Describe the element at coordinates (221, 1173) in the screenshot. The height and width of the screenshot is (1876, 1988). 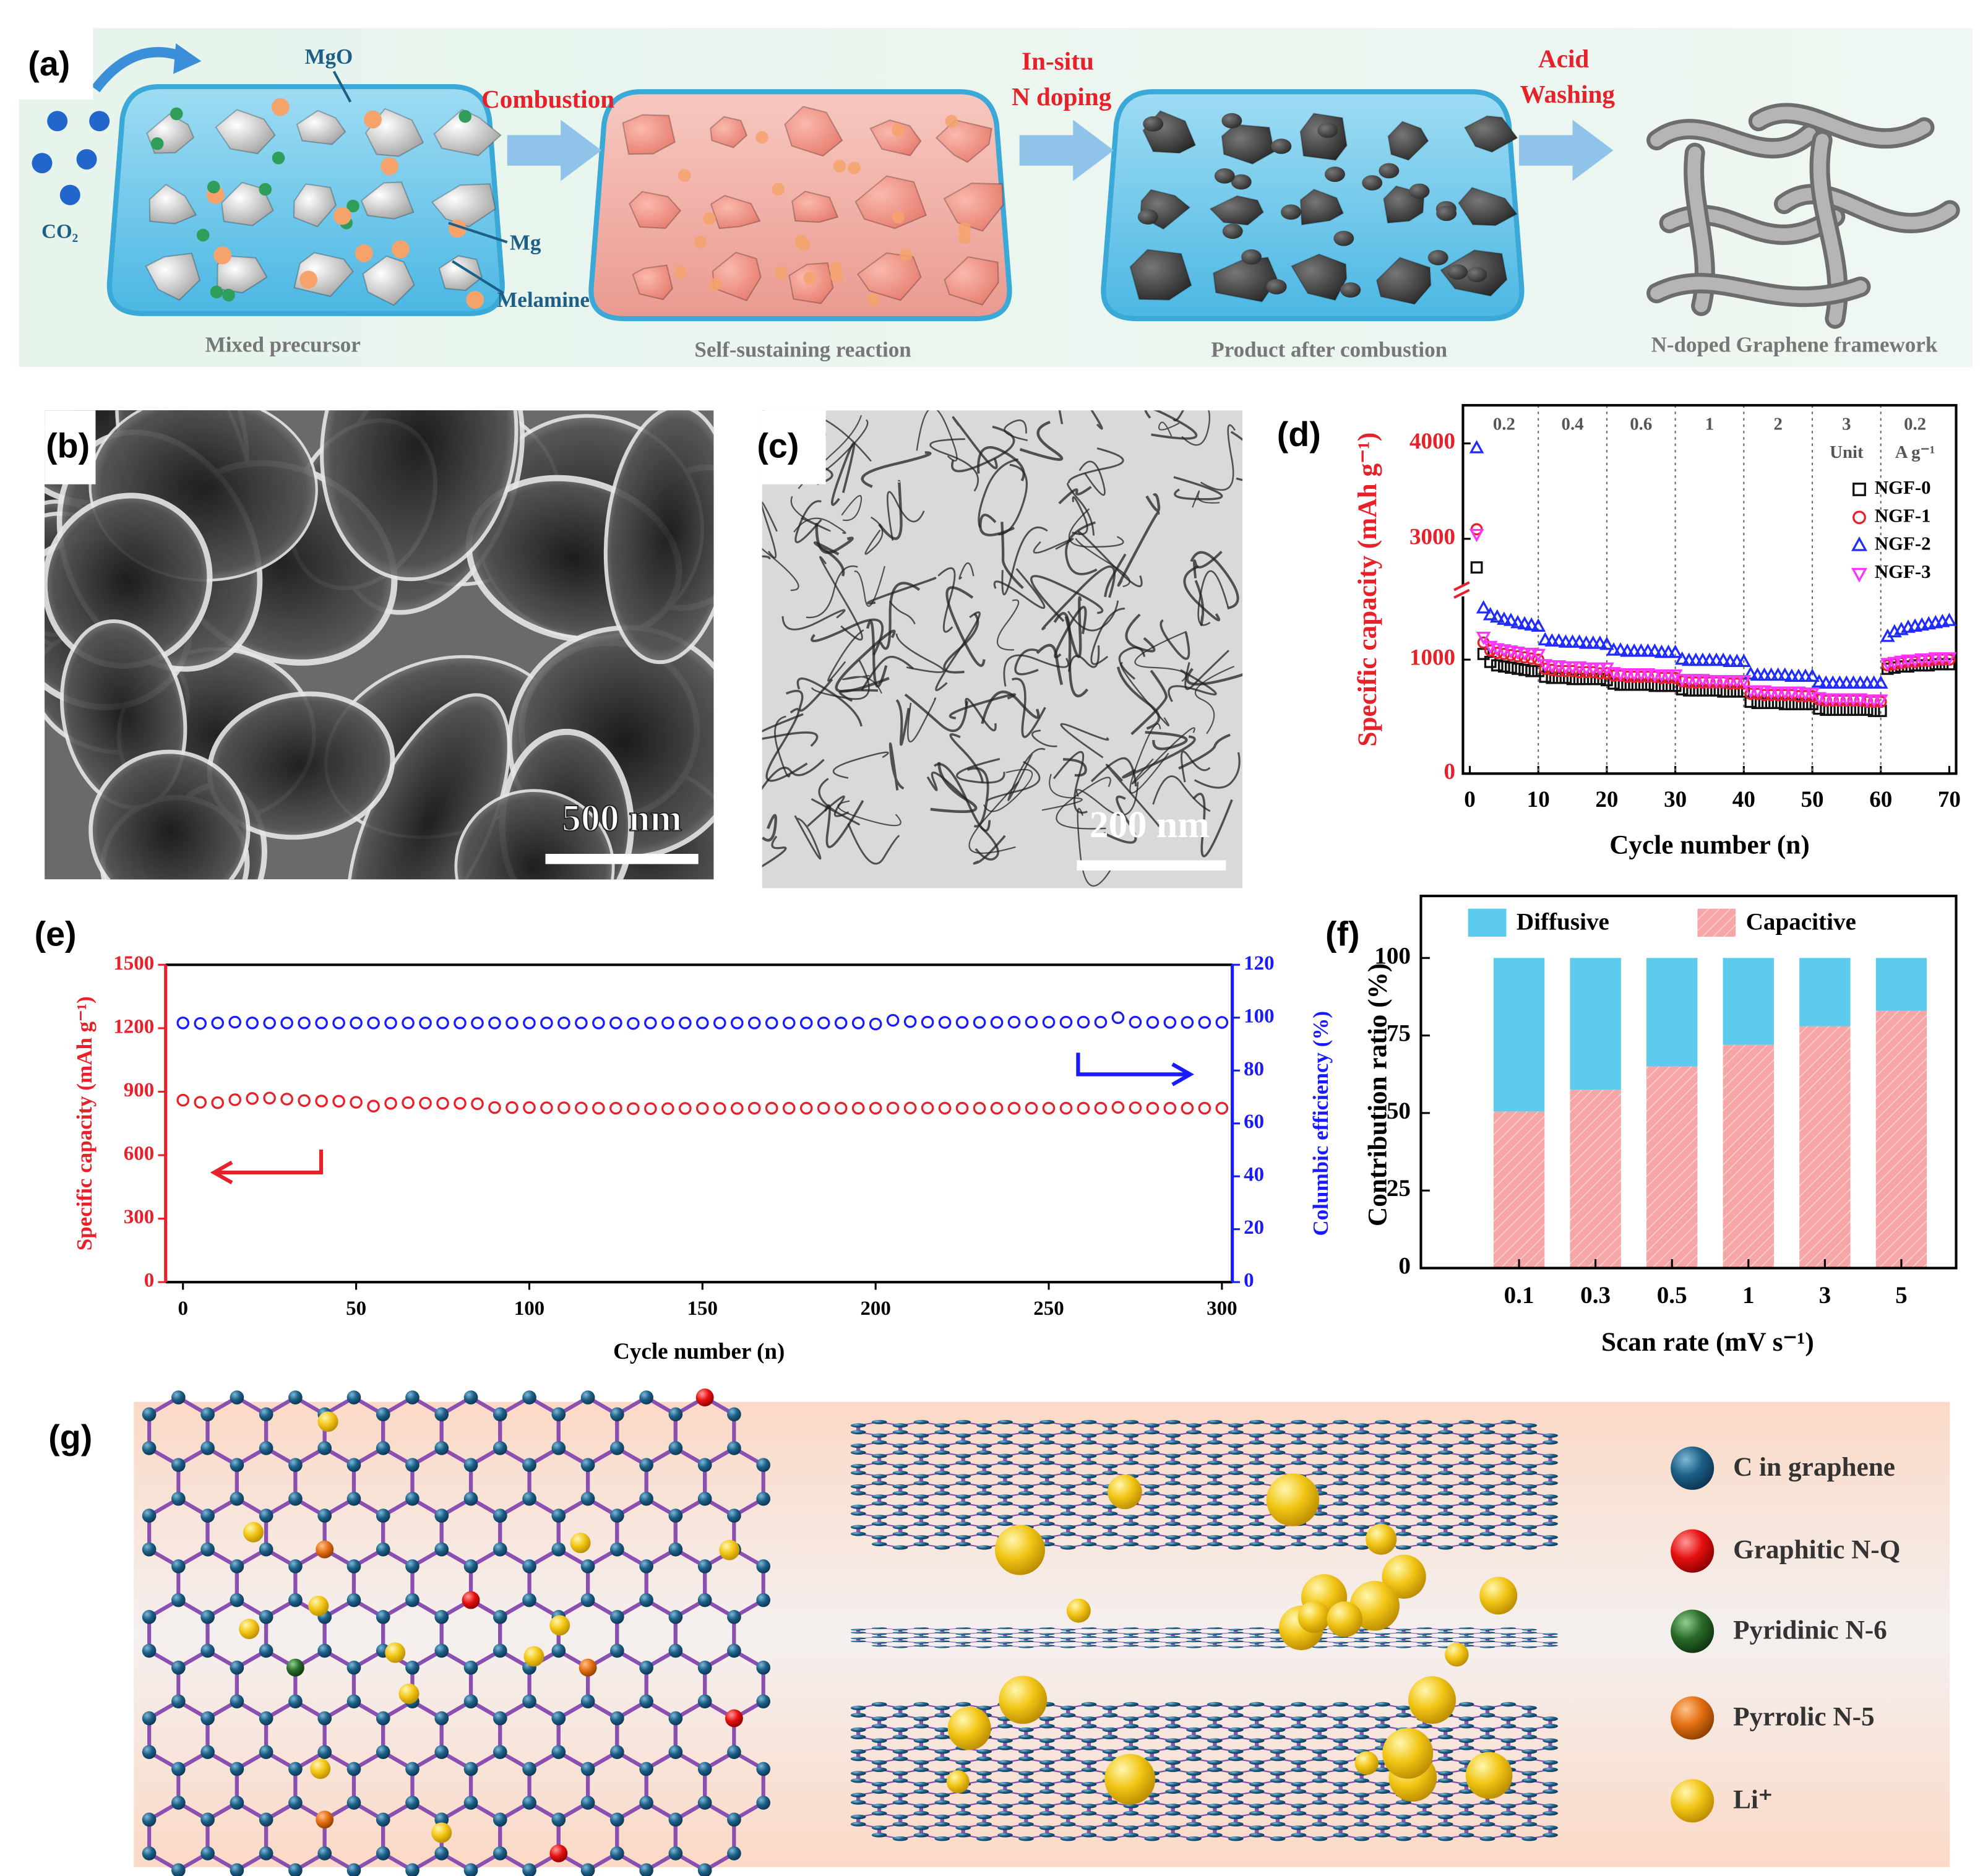
I see `axis-arrow` at that location.